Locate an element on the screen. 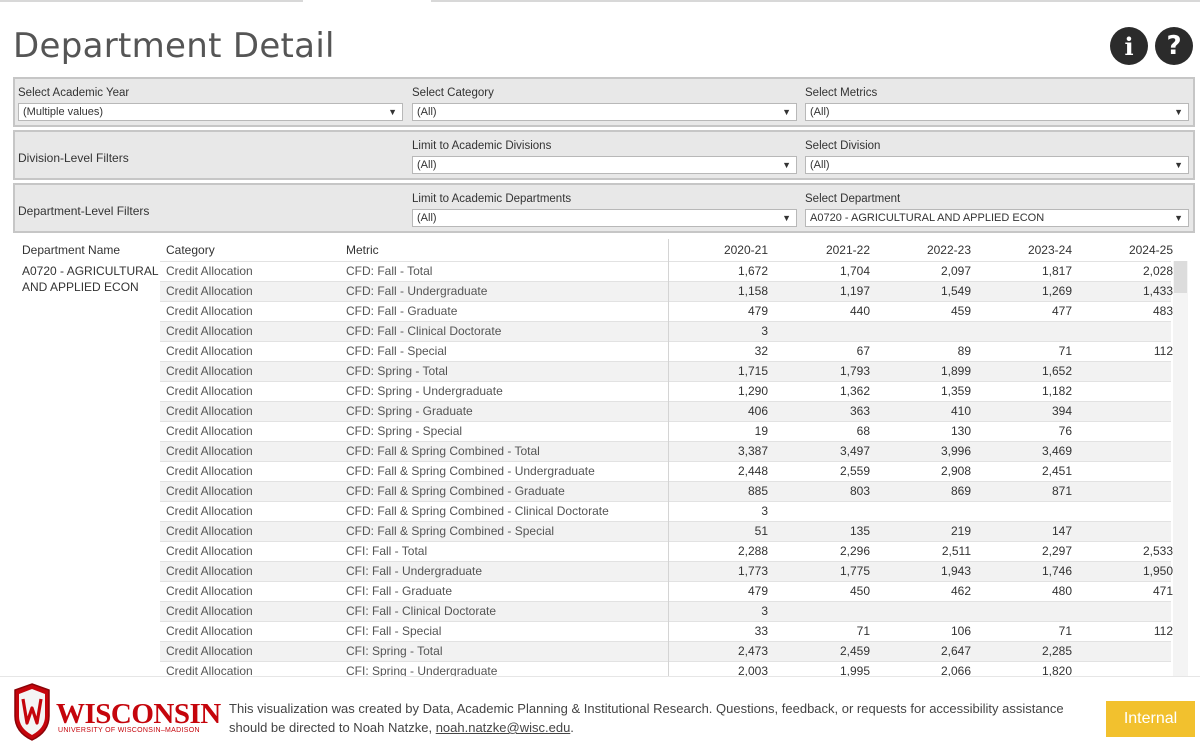 The image size is (1200, 746). value-cell: 67 is located at coordinates (863, 351).